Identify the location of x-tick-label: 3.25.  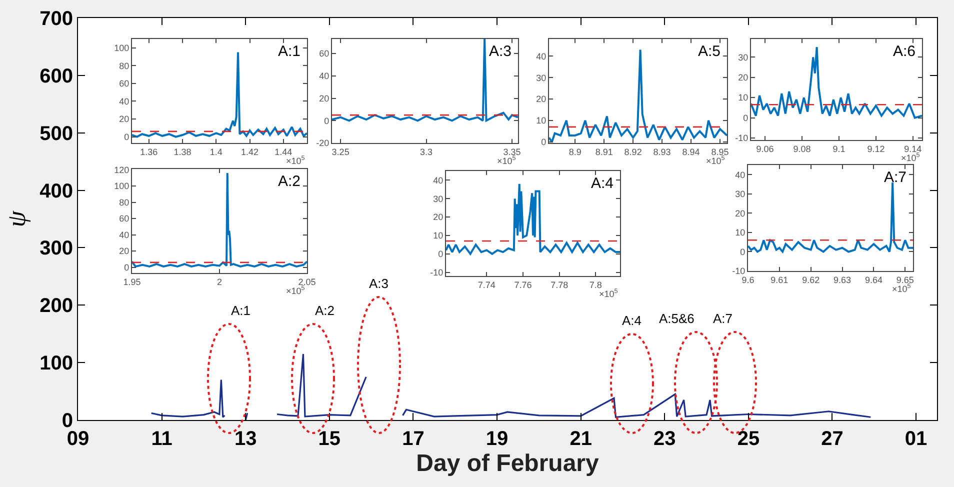
(341, 151).